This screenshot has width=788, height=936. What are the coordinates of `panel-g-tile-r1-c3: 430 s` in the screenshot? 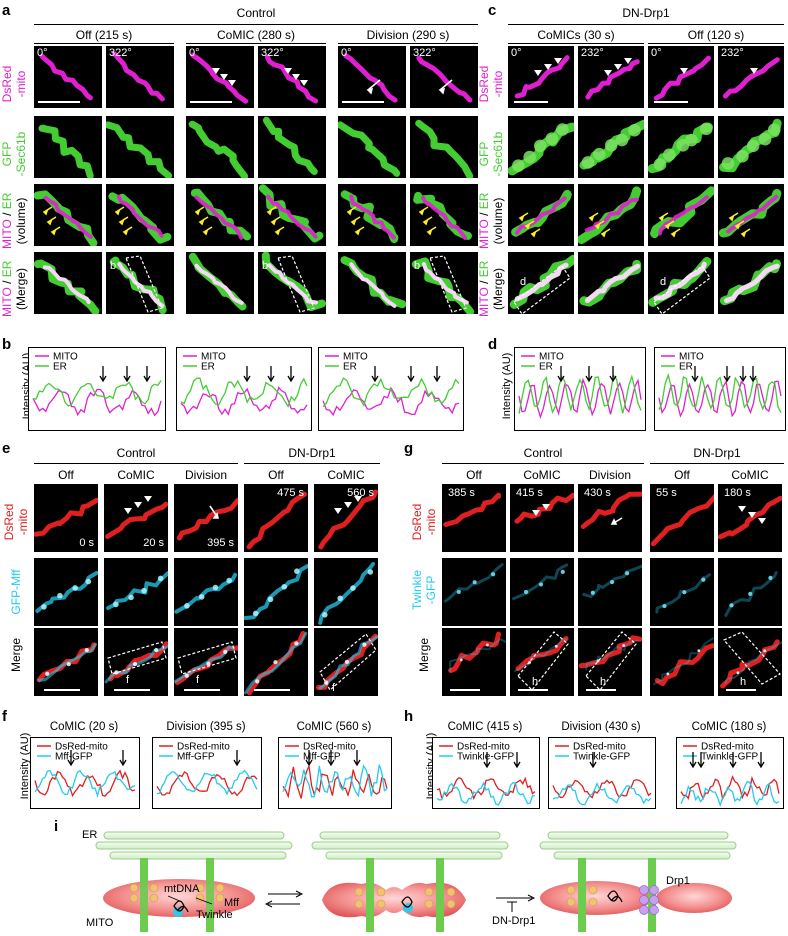 It's located at (610, 518).